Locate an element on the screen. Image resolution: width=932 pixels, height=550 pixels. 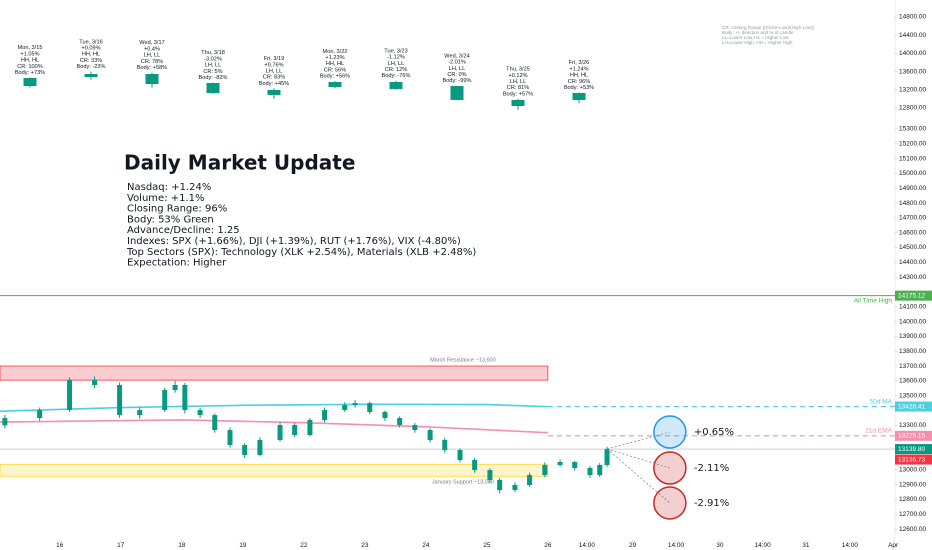
ma-line is located at coordinates (274, 426).